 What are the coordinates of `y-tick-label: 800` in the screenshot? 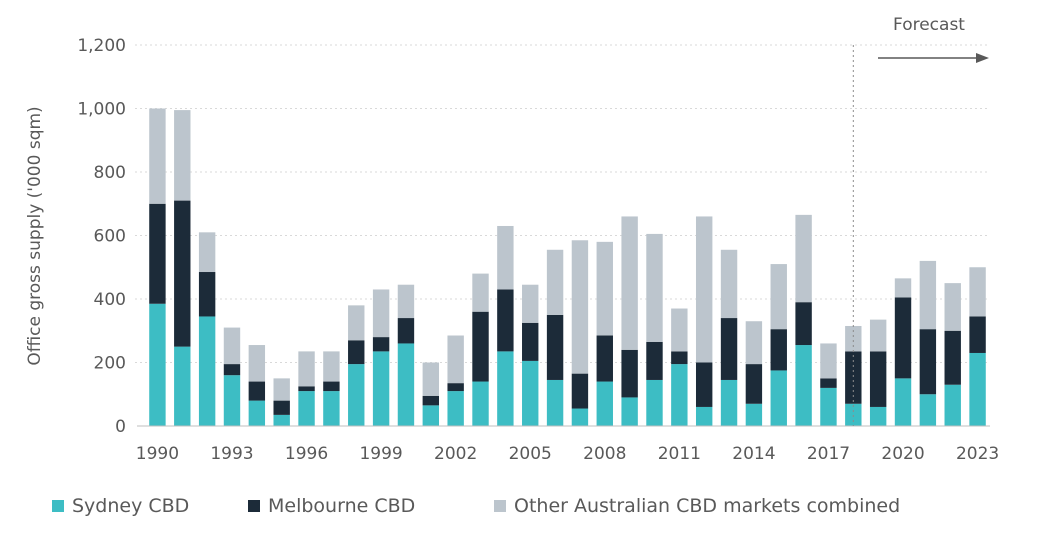 It's located at (110, 173).